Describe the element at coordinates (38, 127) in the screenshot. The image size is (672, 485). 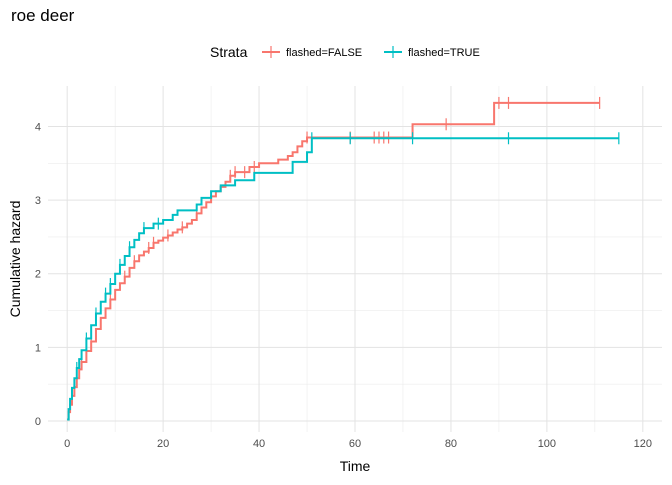
I see `y-tick-label: 4` at that location.